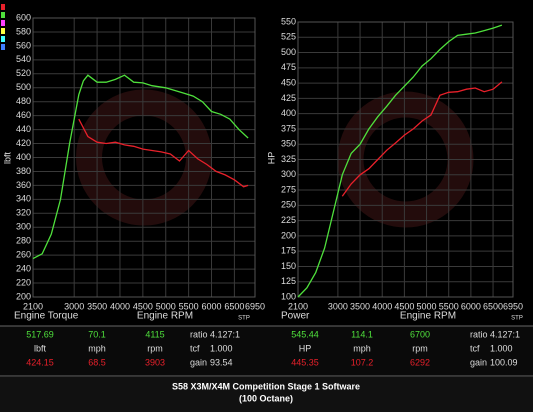 The width and height of the screenshot is (533, 412). Describe the element at coordinates (288, 82) in the screenshot. I see `y-tick-label: 450` at that location.